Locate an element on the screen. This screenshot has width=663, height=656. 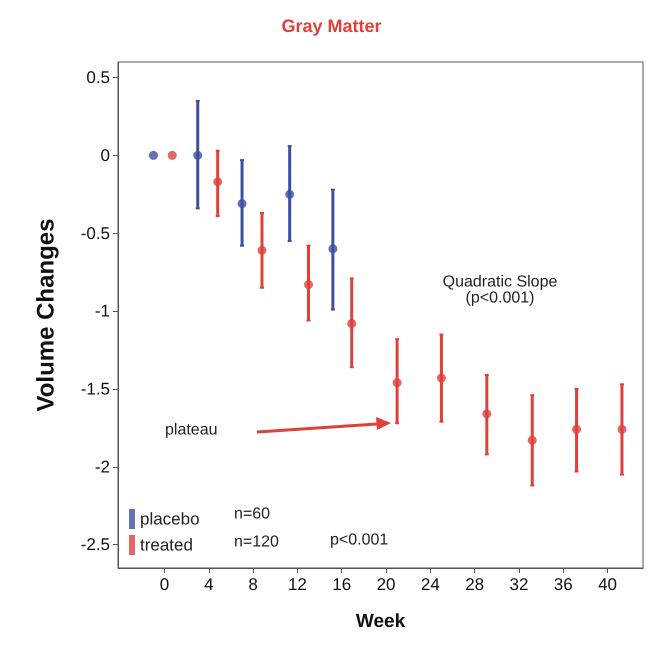
y-tick-label: -0.5 is located at coordinates (95, 233).